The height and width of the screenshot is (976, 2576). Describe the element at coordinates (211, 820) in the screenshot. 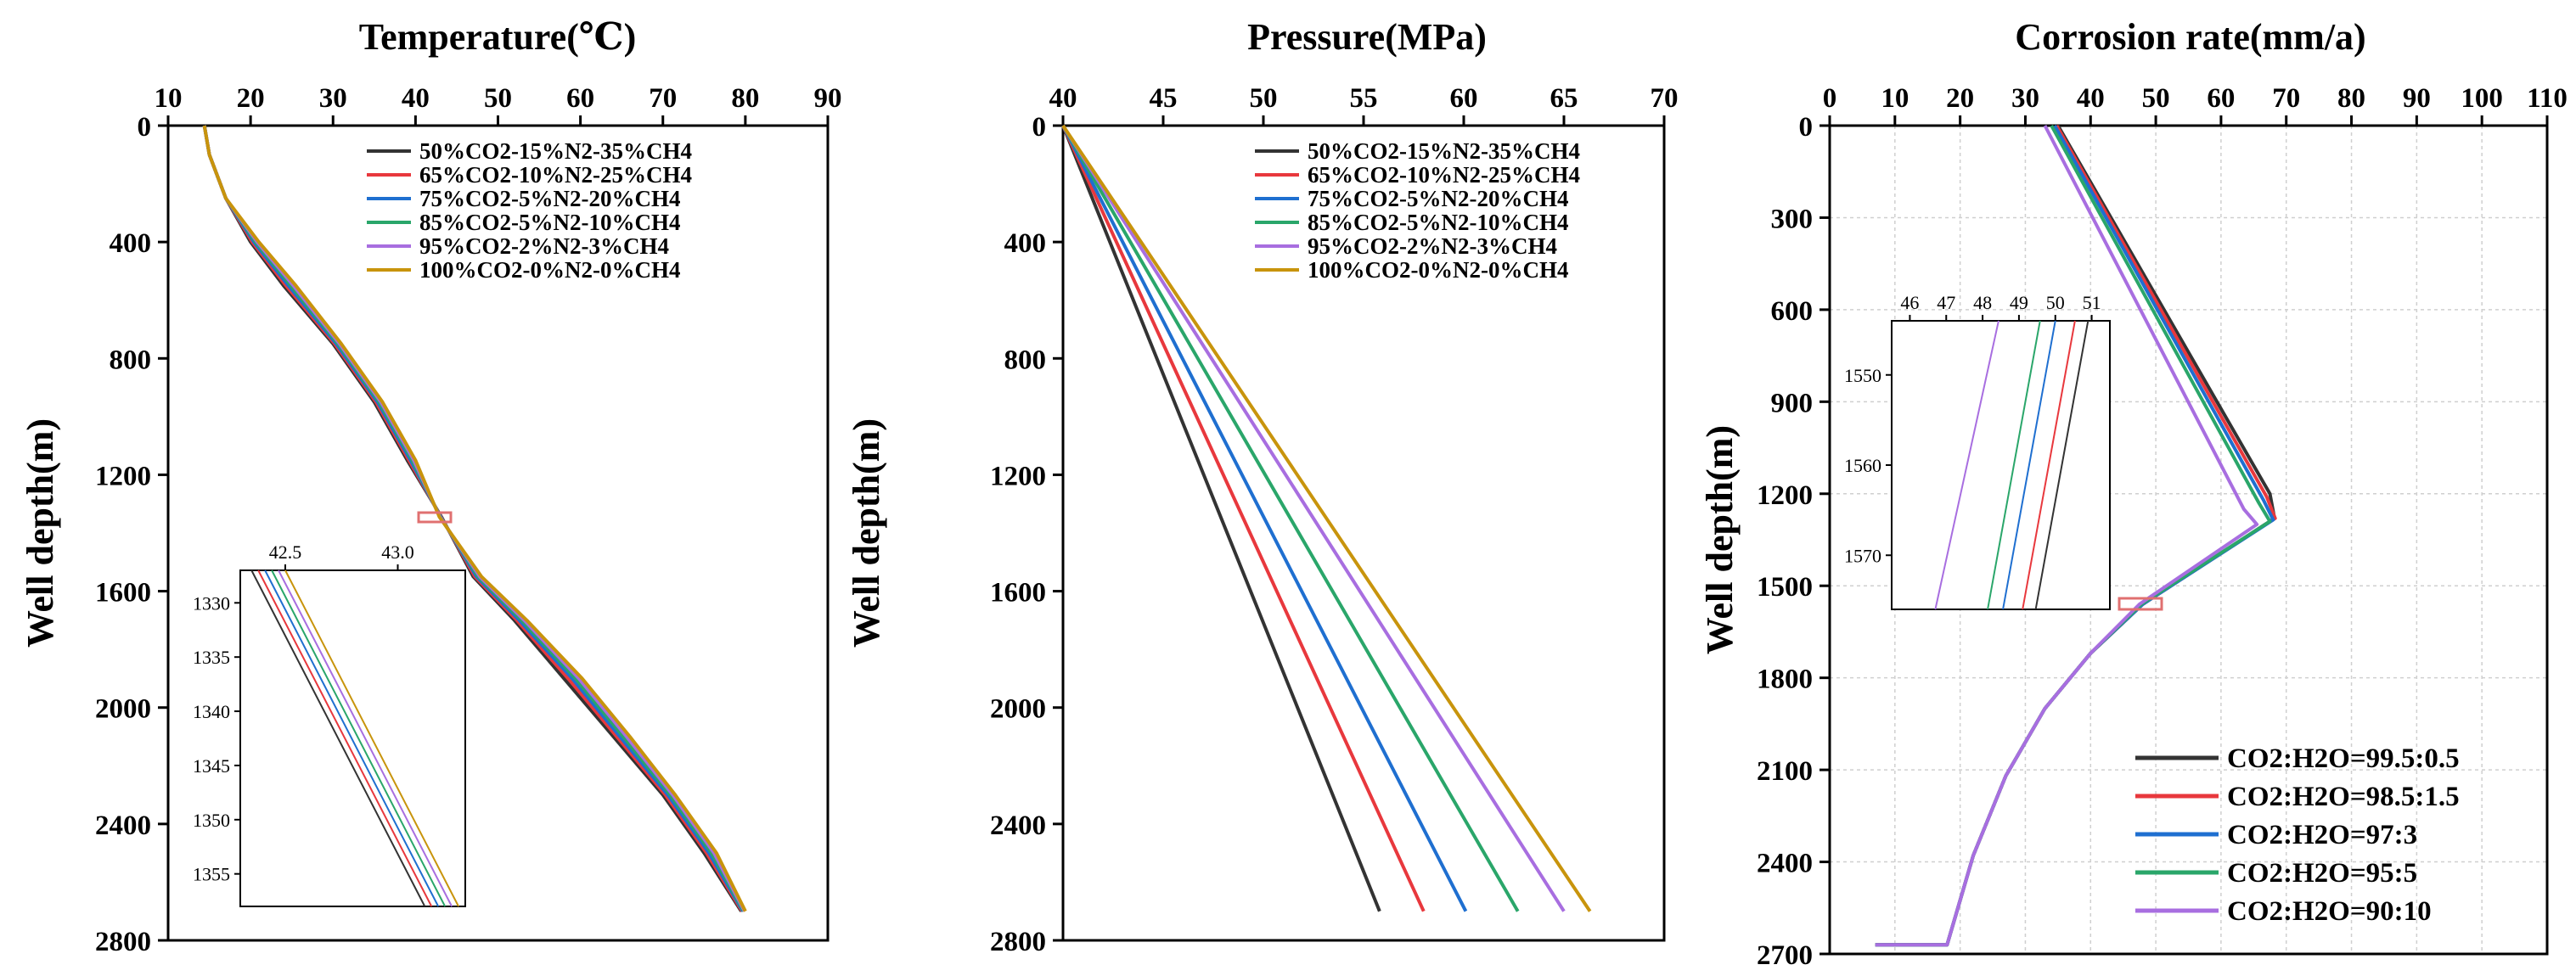

I see `inset-y-tick-label: 1350` at that location.